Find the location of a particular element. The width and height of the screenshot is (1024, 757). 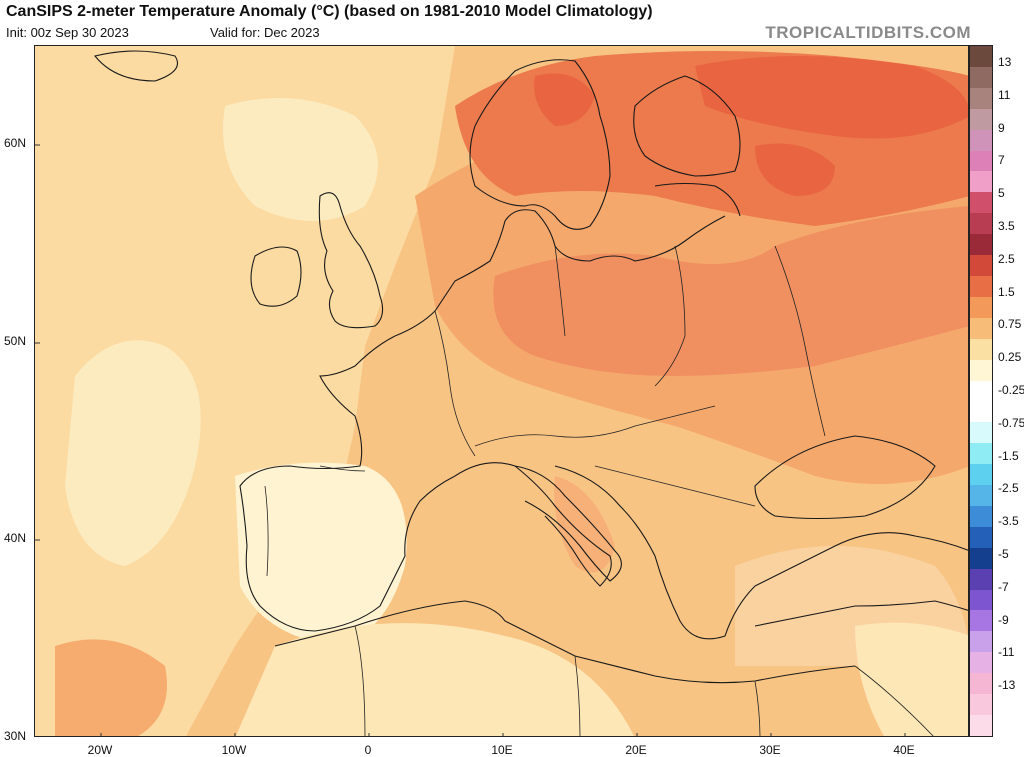

colorbar-tick-label: -7 is located at coordinates (1003, 586).